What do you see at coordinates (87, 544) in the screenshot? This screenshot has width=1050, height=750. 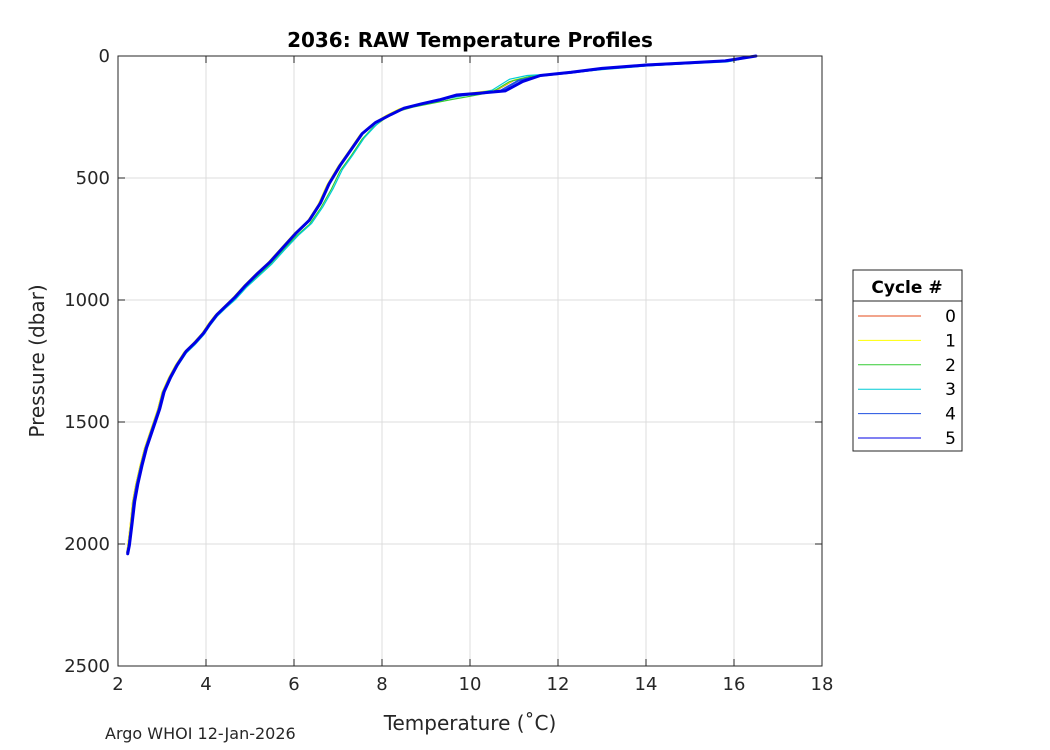 I see `y-tick-label: 2000` at bounding box center [87, 544].